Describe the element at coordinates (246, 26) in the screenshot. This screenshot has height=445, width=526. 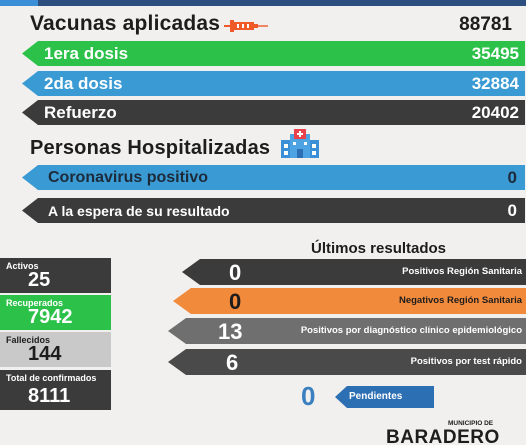
I see `syringe-icon` at that location.